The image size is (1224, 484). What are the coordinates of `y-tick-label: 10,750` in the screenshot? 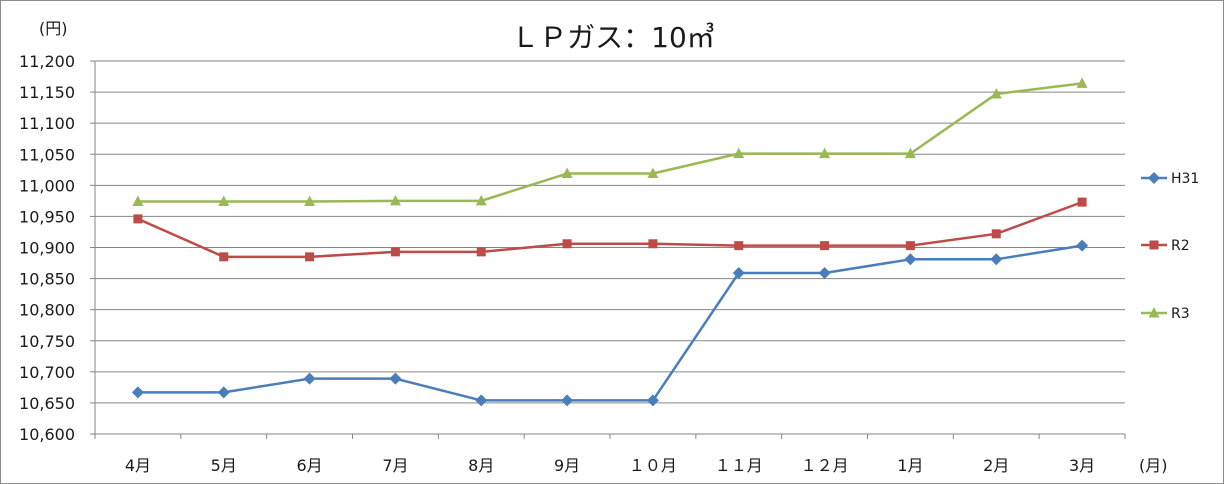 It's located at (47, 341).